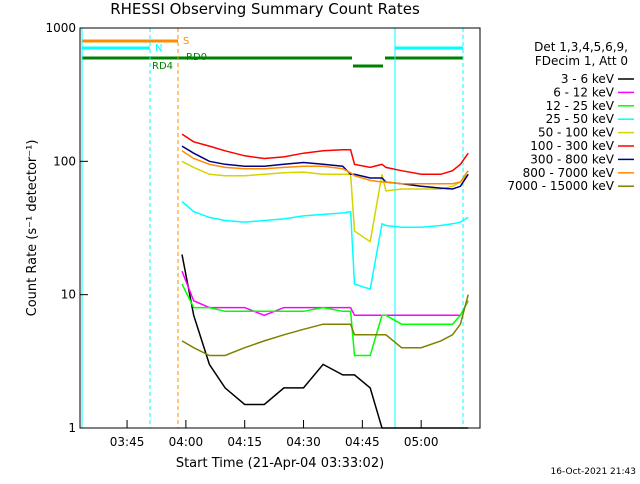 This screenshot has width=640, height=484. I want to click on x-tick-label: 03:45, so click(127, 442).